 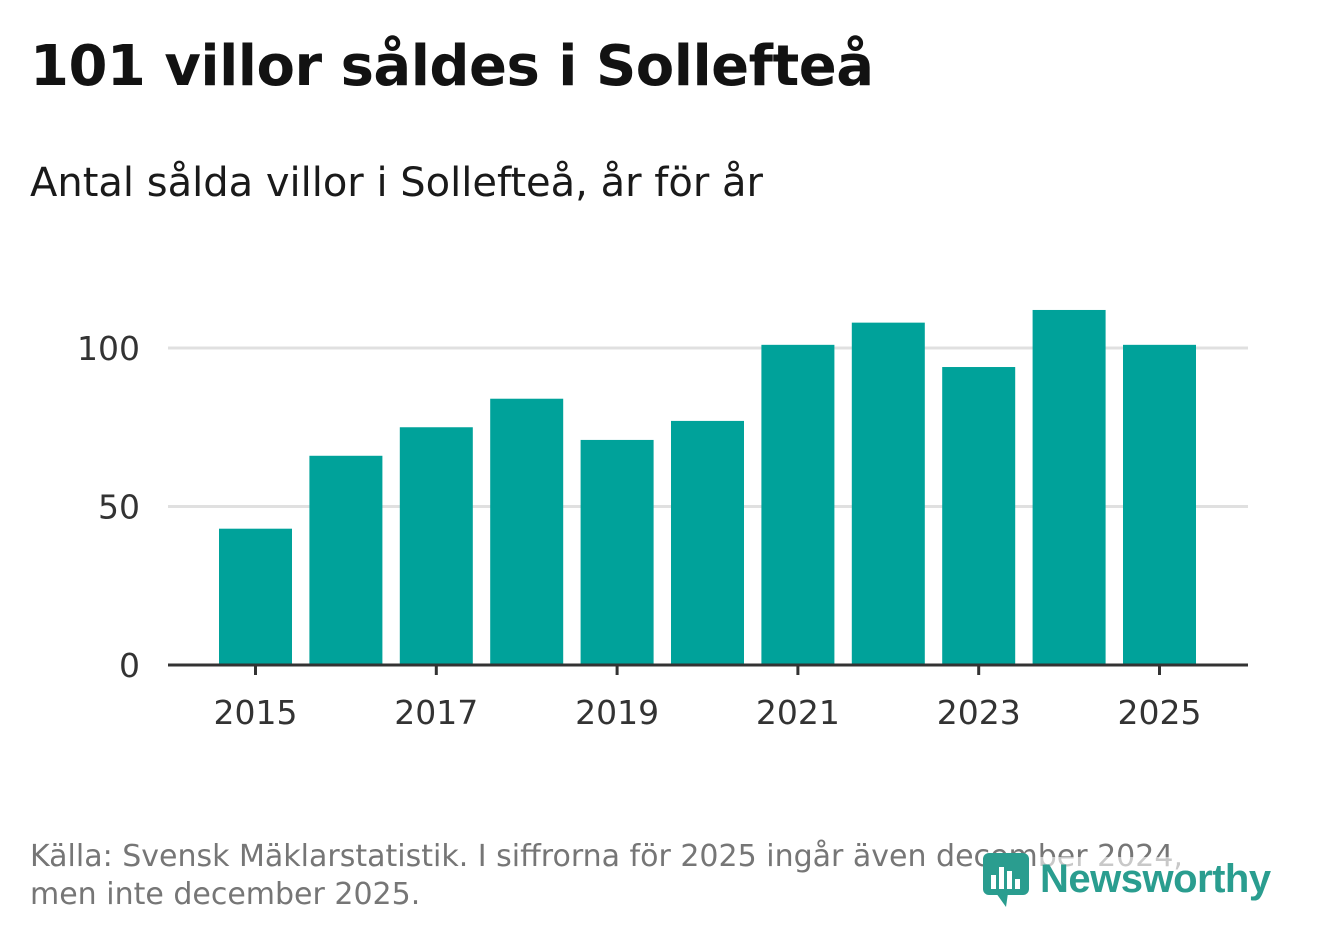 I want to click on bar-2020, so click(x=707, y=542).